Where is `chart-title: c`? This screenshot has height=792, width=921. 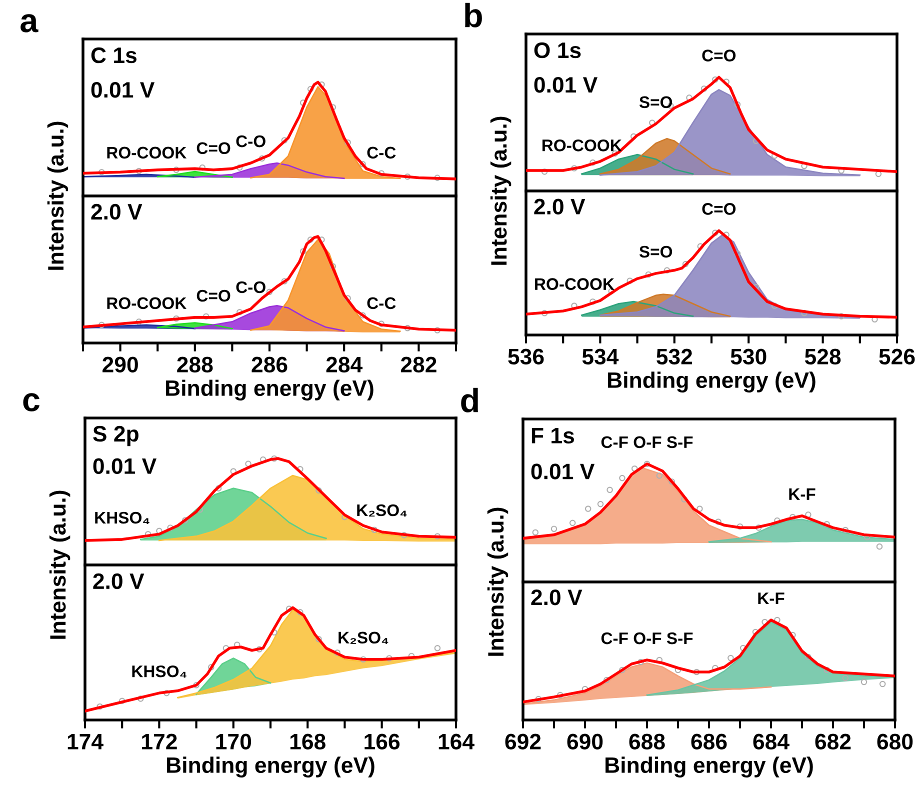
chart-title: c is located at coordinates (31, 402).